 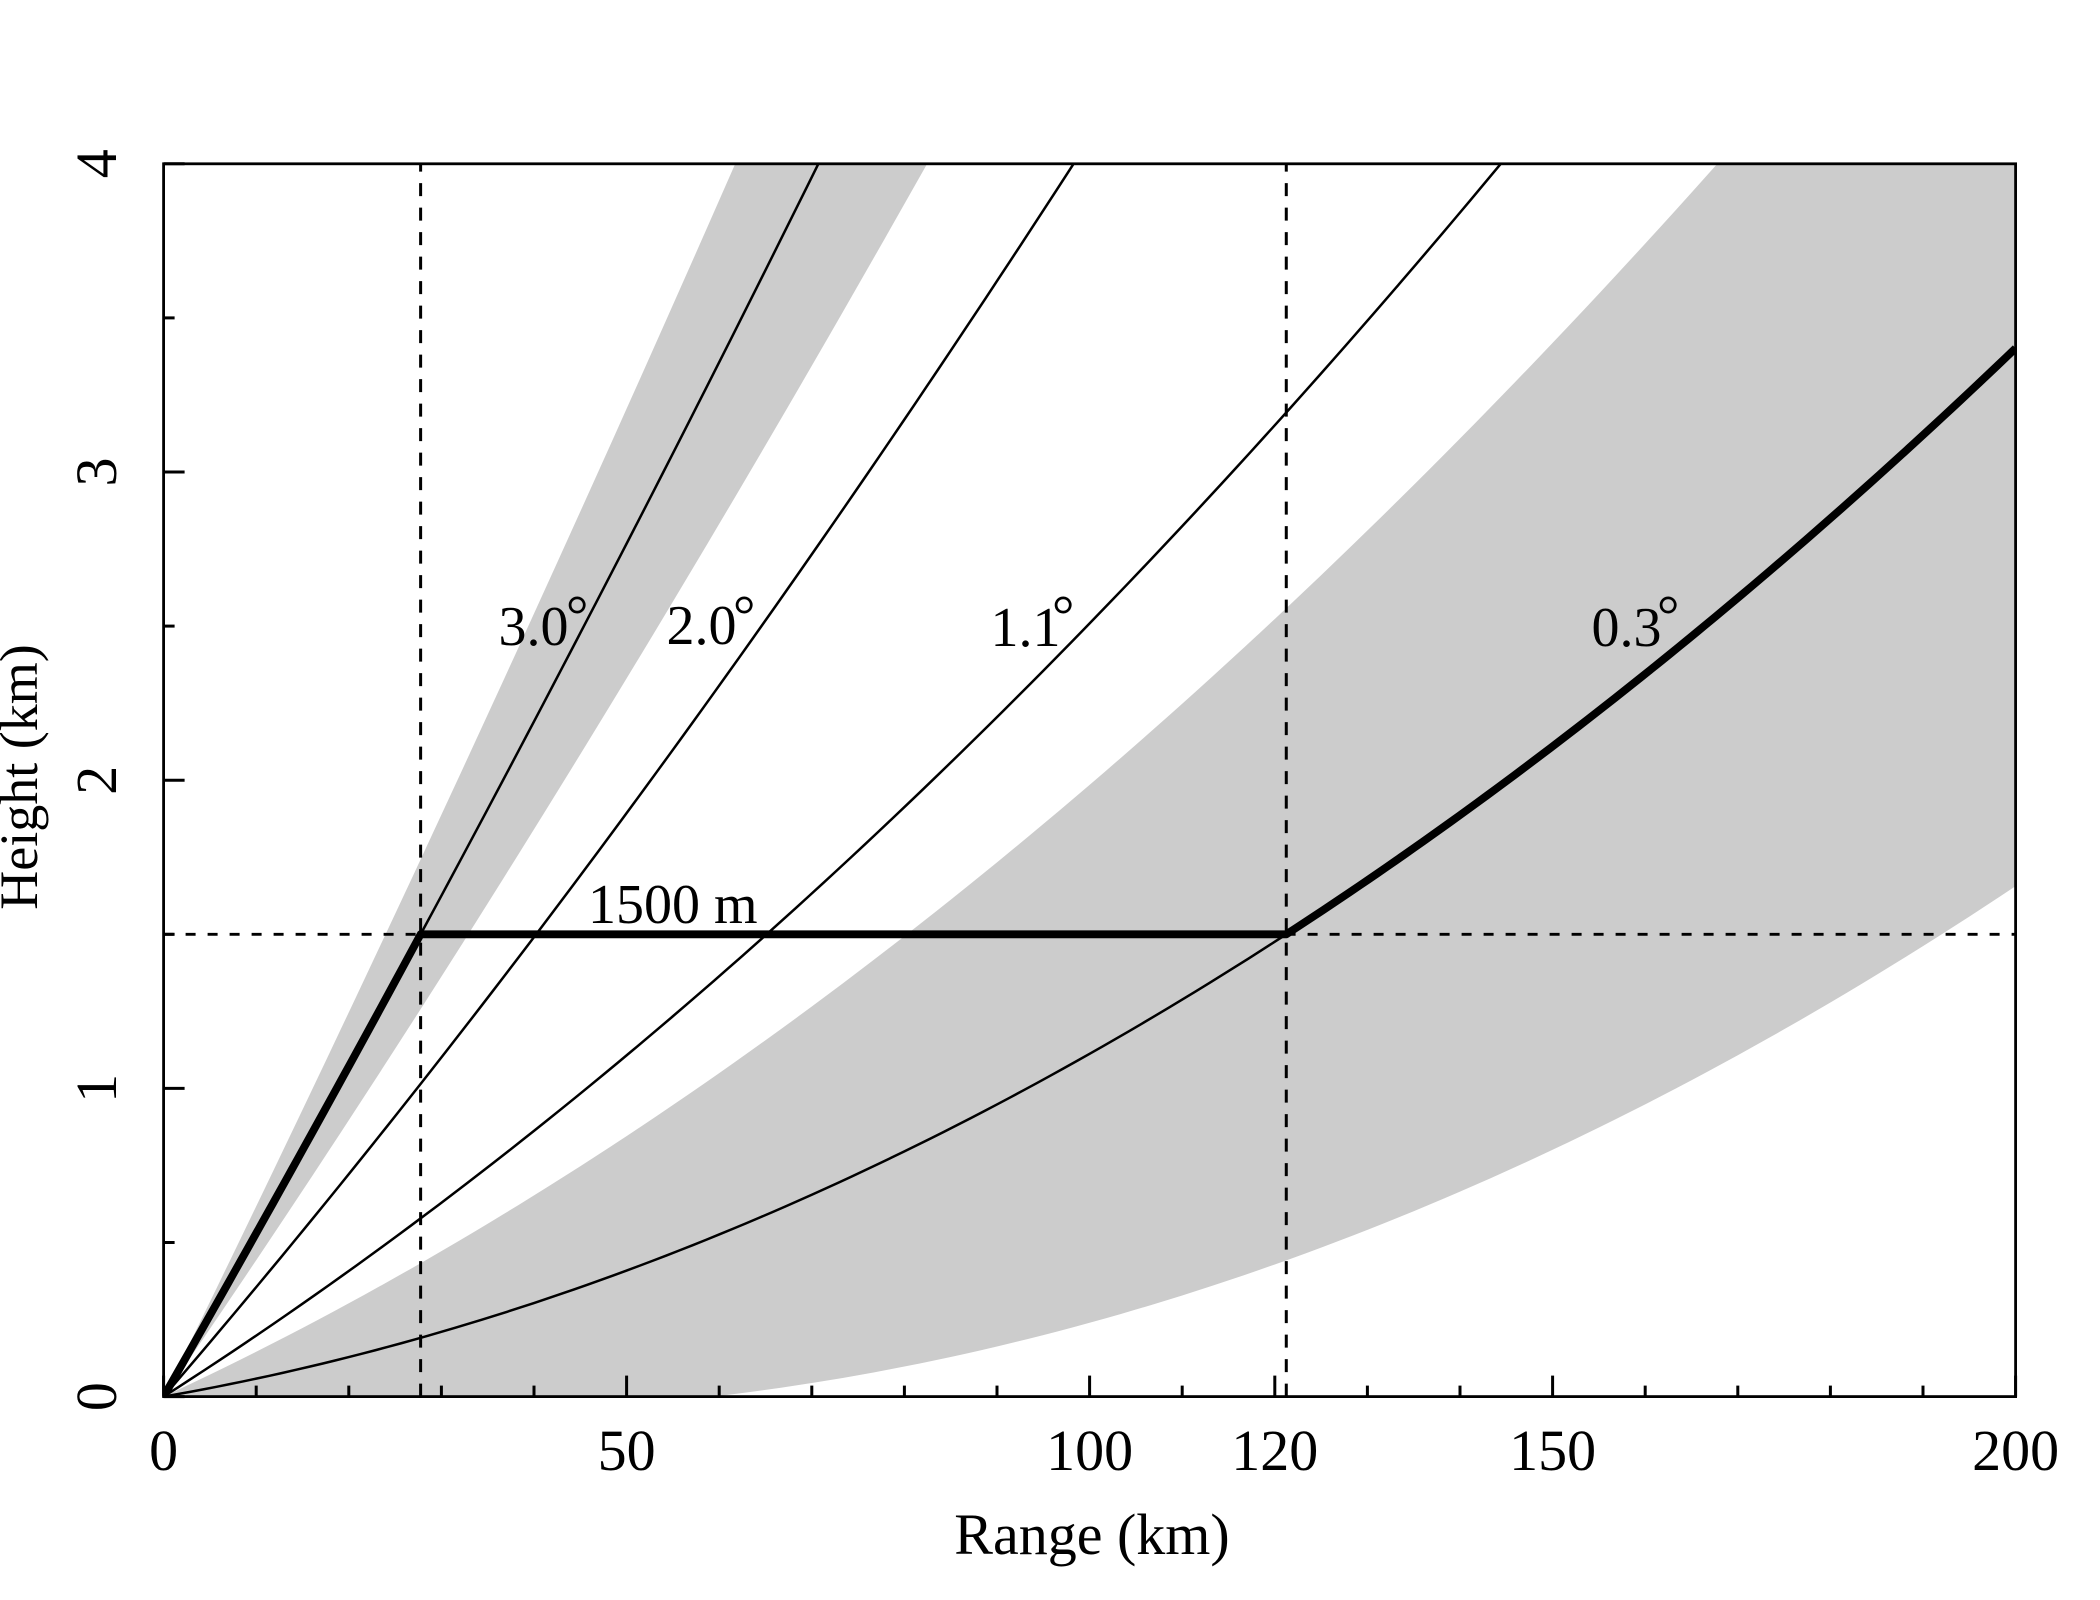 What do you see at coordinates (627, 1450) in the screenshot?
I see `svg-text: 50` at bounding box center [627, 1450].